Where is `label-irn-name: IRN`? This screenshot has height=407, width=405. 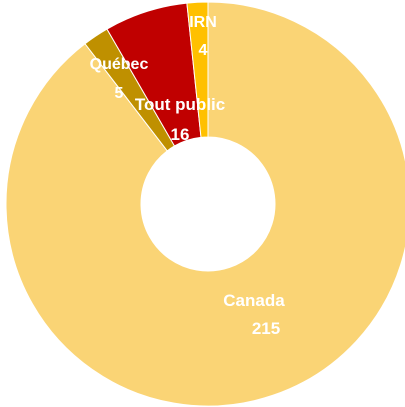 label-irn-name: IRN is located at coordinates (203, 22).